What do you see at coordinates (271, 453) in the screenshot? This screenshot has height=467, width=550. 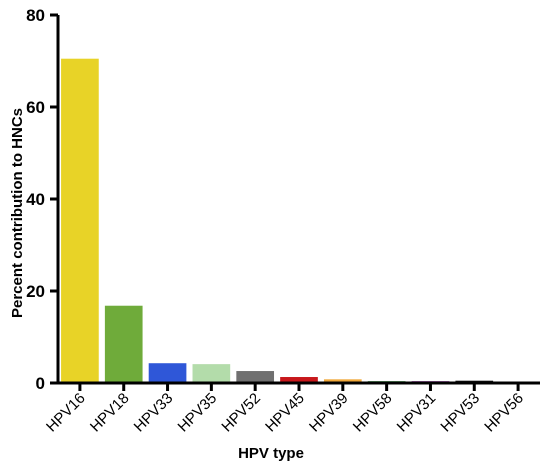 I see `x-axis-title: HPV type` at bounding box center [271, 453].